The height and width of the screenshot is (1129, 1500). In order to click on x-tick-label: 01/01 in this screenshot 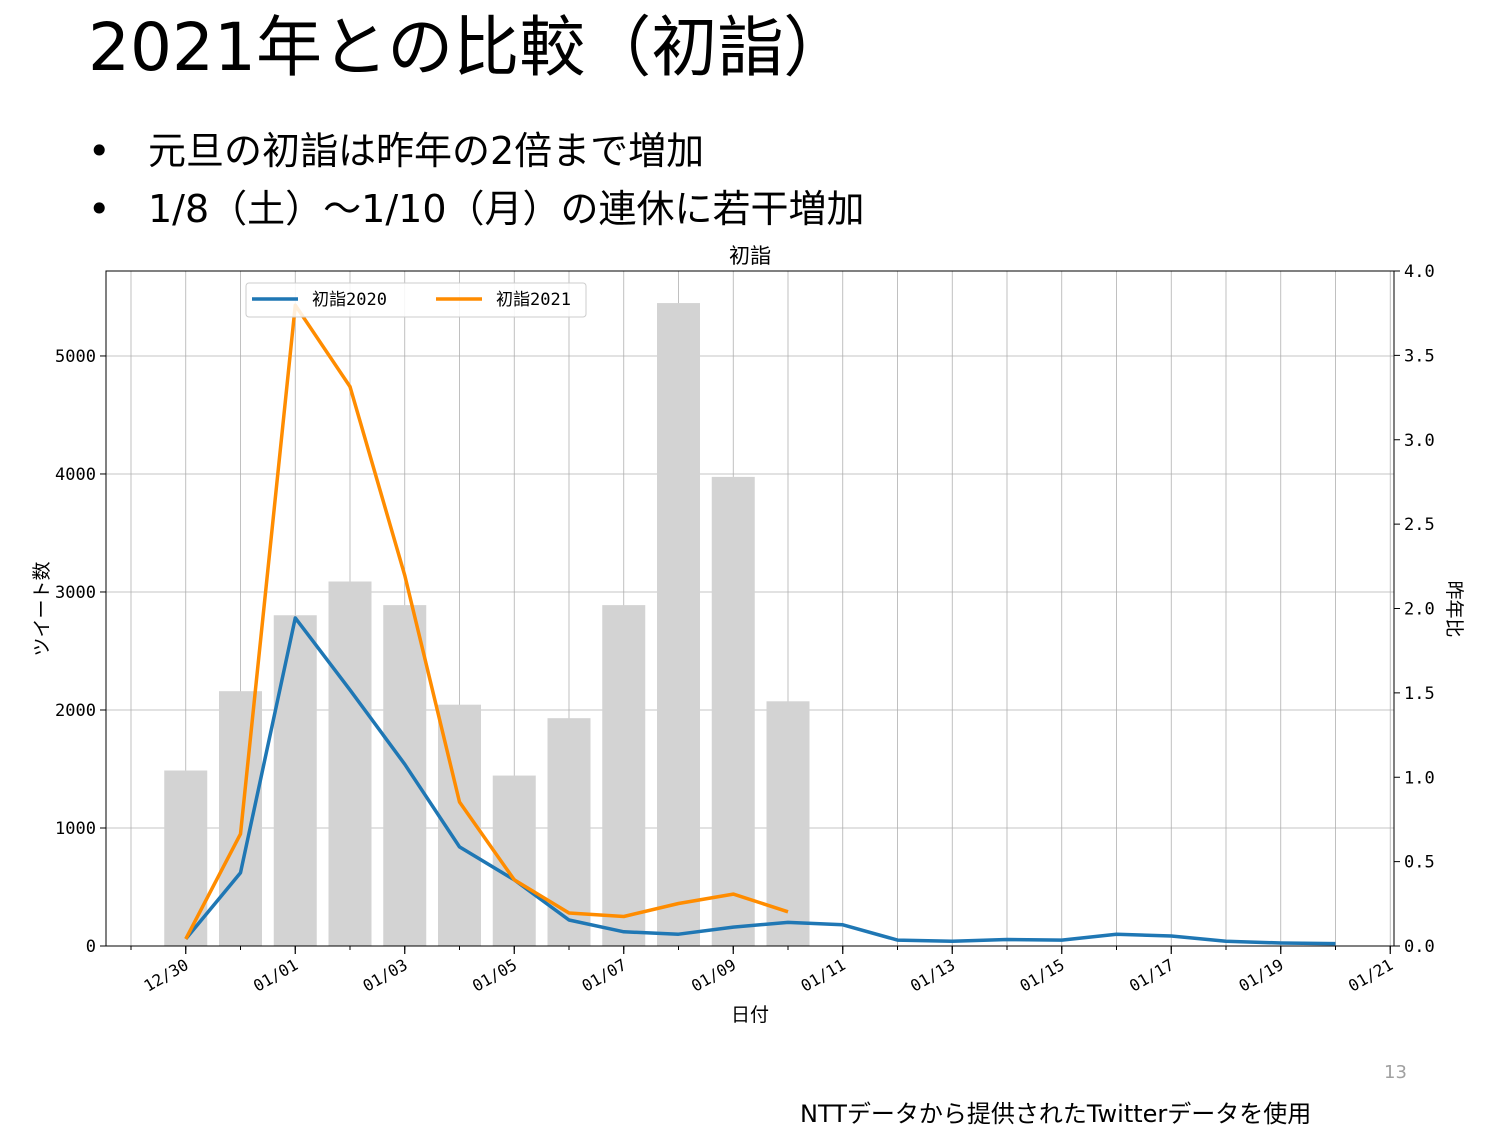, I will do `click(275, 975)`.